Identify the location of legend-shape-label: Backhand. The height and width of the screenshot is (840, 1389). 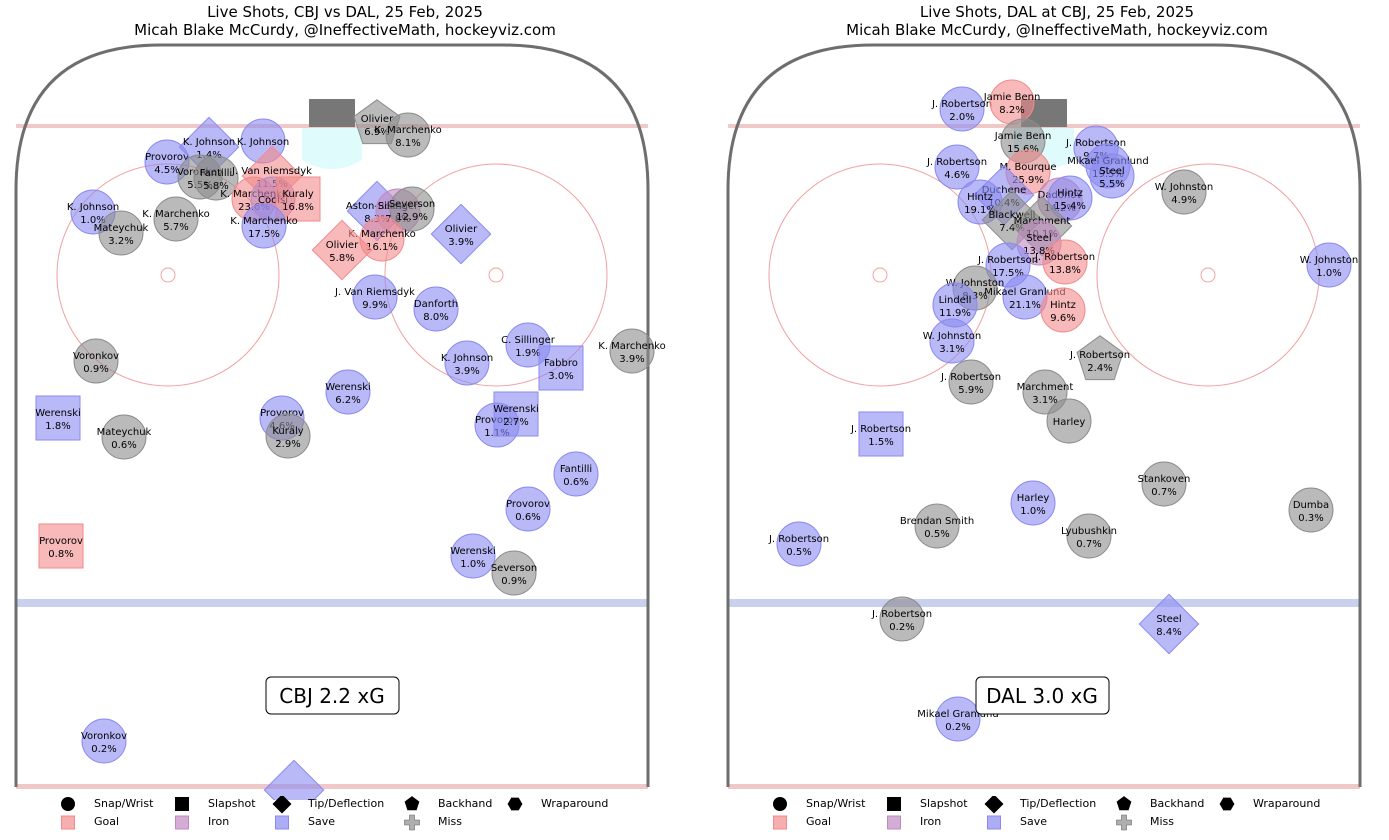
(465, 803).